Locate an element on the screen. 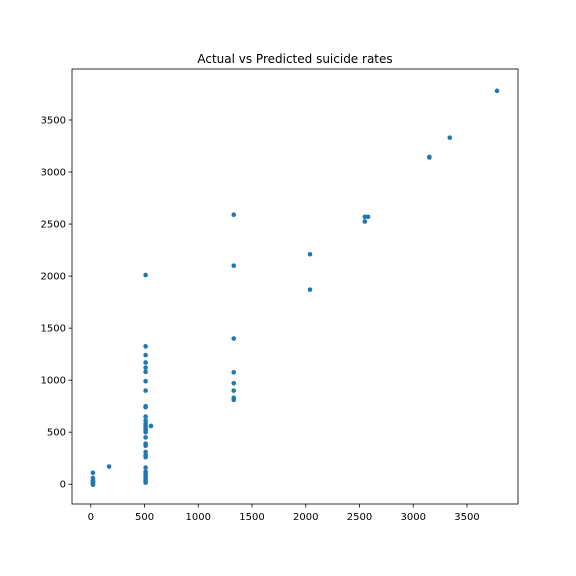 The height and width of the screenshot is (576, 576). y-tick-label: 3500 is located at coordinates (53, 120).